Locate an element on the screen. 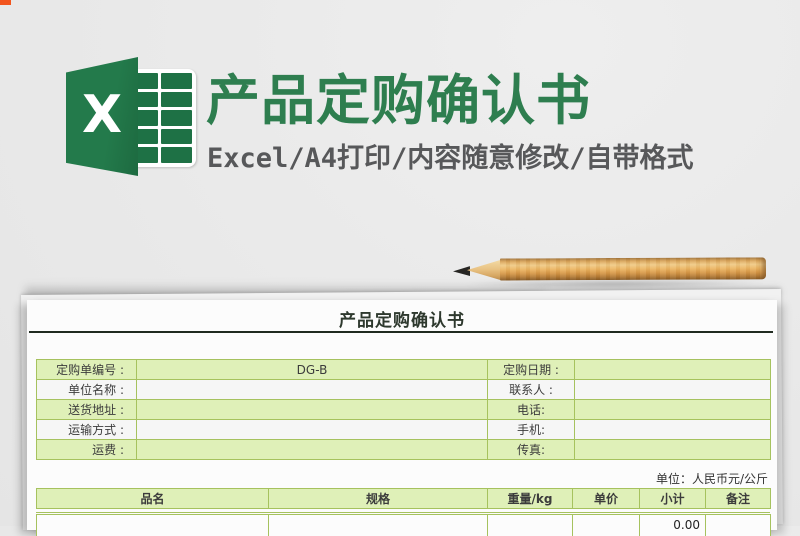 This screenshot has height=536, width=800. corner-tag is located at coordinates (5, 2).